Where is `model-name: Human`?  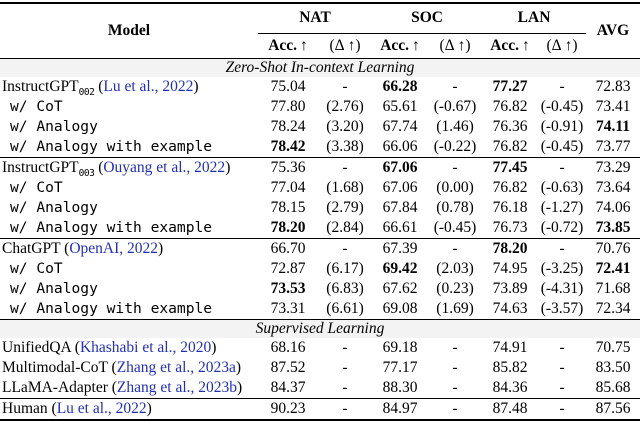
model-name: Human is located at coordinates (25, 408).